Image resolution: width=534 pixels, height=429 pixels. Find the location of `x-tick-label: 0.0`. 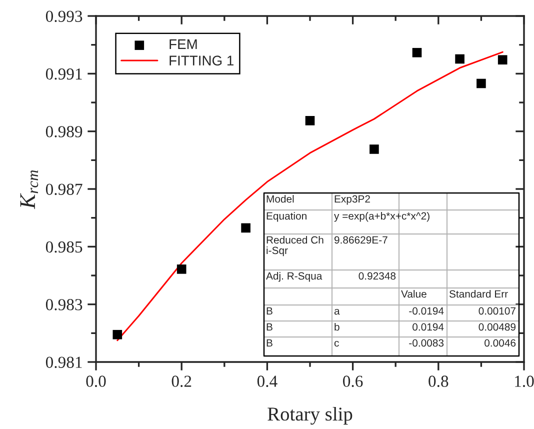

x-tick-label: 0.0 is located at coordinates (96, 381).